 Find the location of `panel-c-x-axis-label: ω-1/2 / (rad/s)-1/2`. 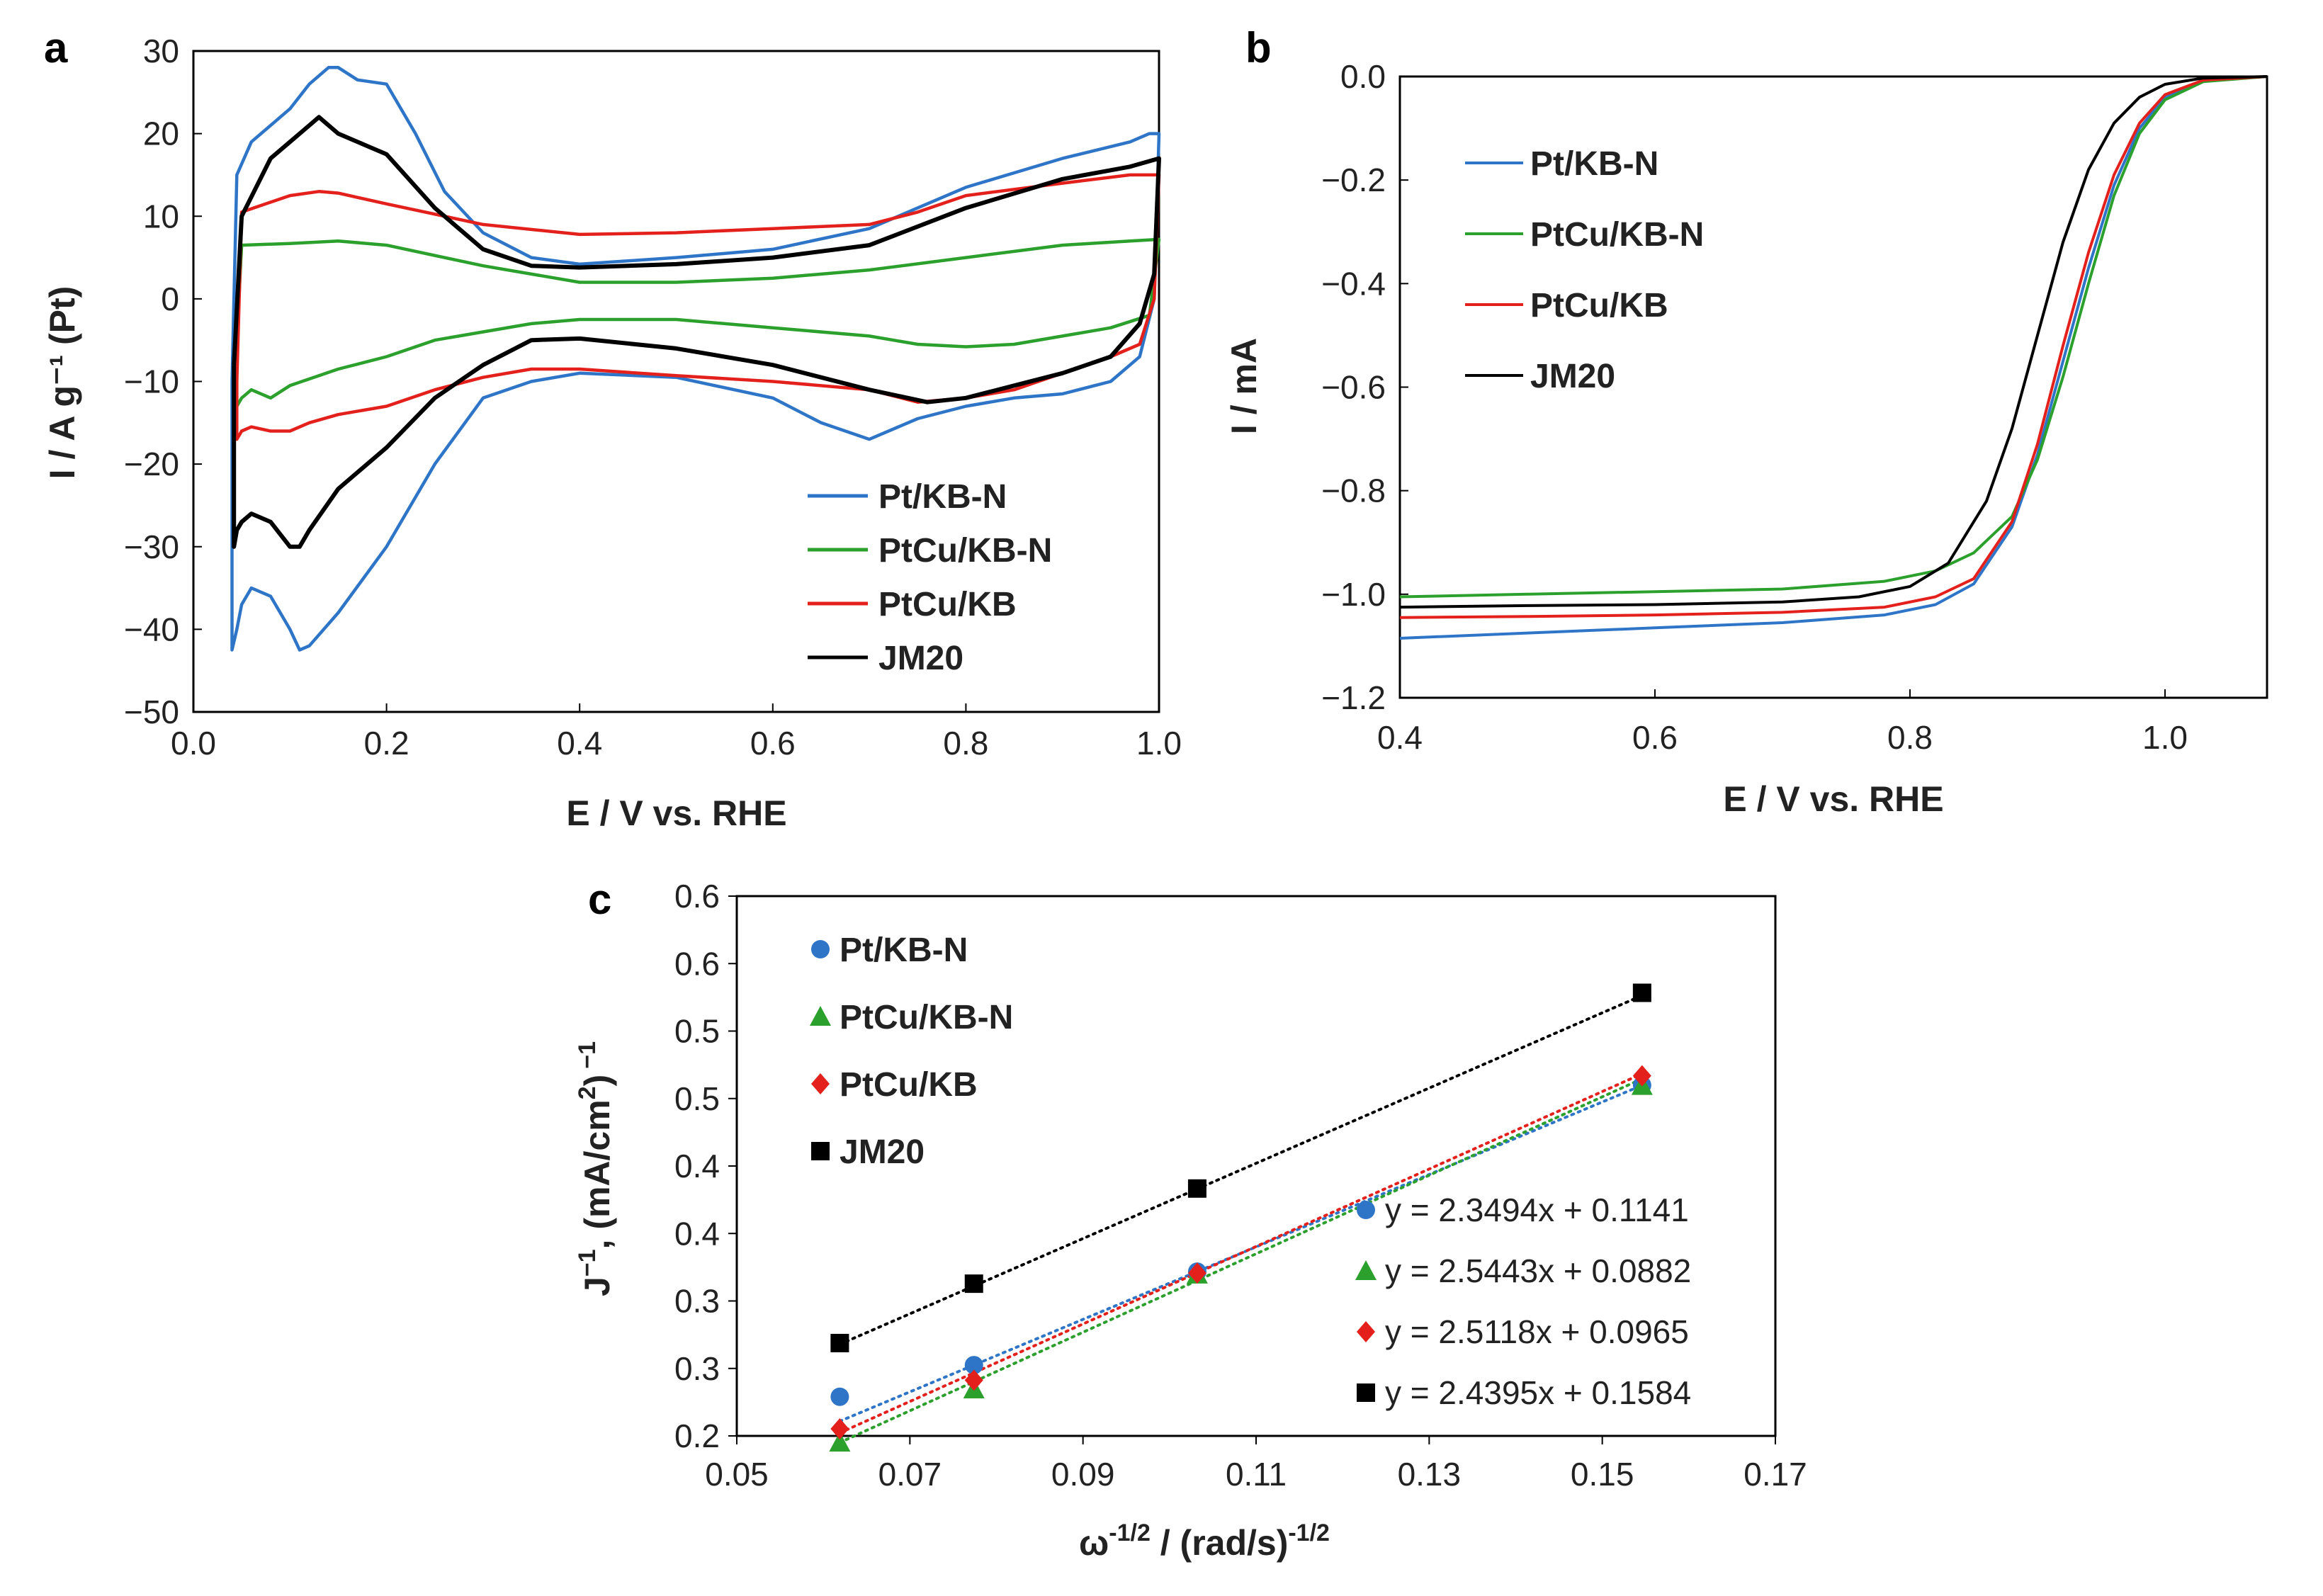

panel-c-x-axis-label: ω-1/2 / (rad/s)-1/2 is located at coordinates (1205, 1541).